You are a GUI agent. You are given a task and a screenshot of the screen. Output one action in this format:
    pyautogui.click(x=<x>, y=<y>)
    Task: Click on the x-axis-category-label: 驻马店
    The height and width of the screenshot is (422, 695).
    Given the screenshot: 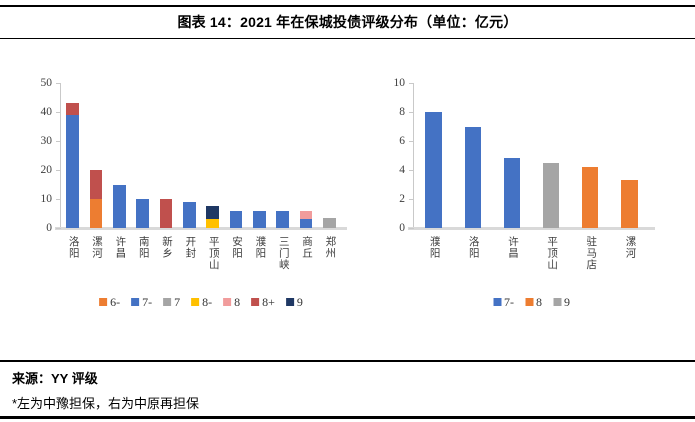 What is the action you would take?
    pyautogui.click(x=590, y=253)
    